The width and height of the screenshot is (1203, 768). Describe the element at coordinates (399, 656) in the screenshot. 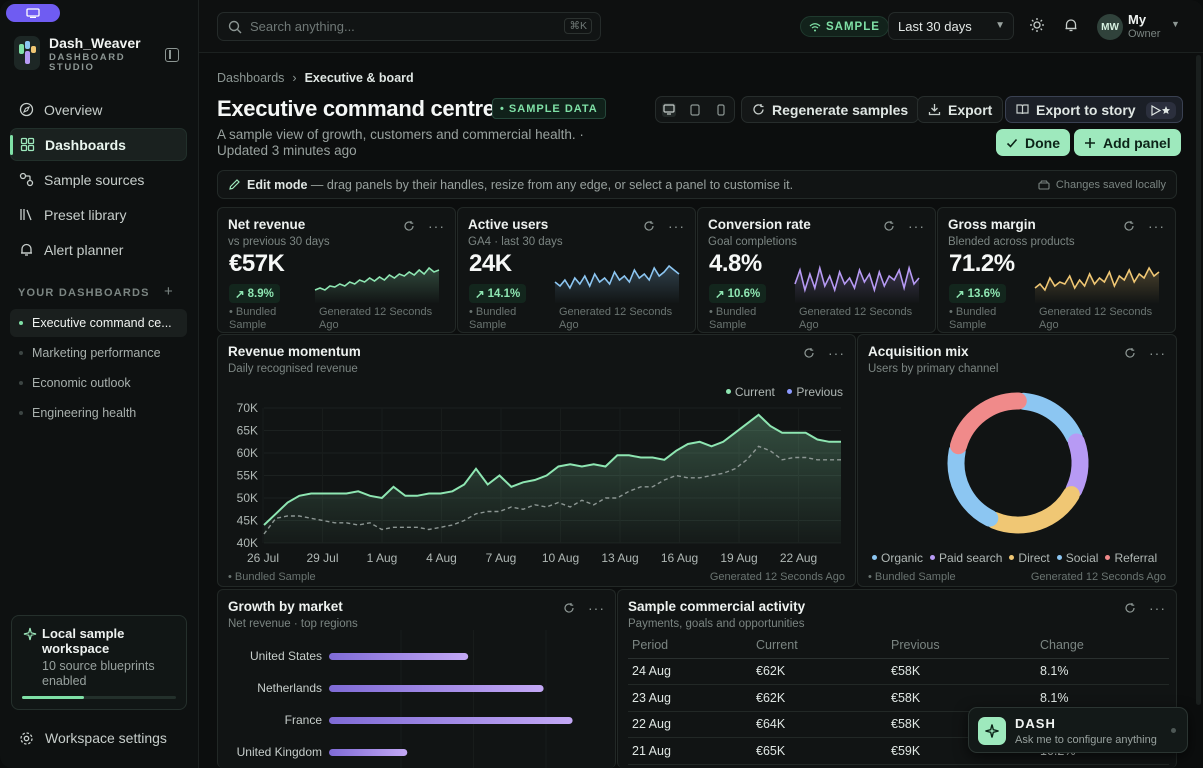

I see `bar-united-states` at that location.